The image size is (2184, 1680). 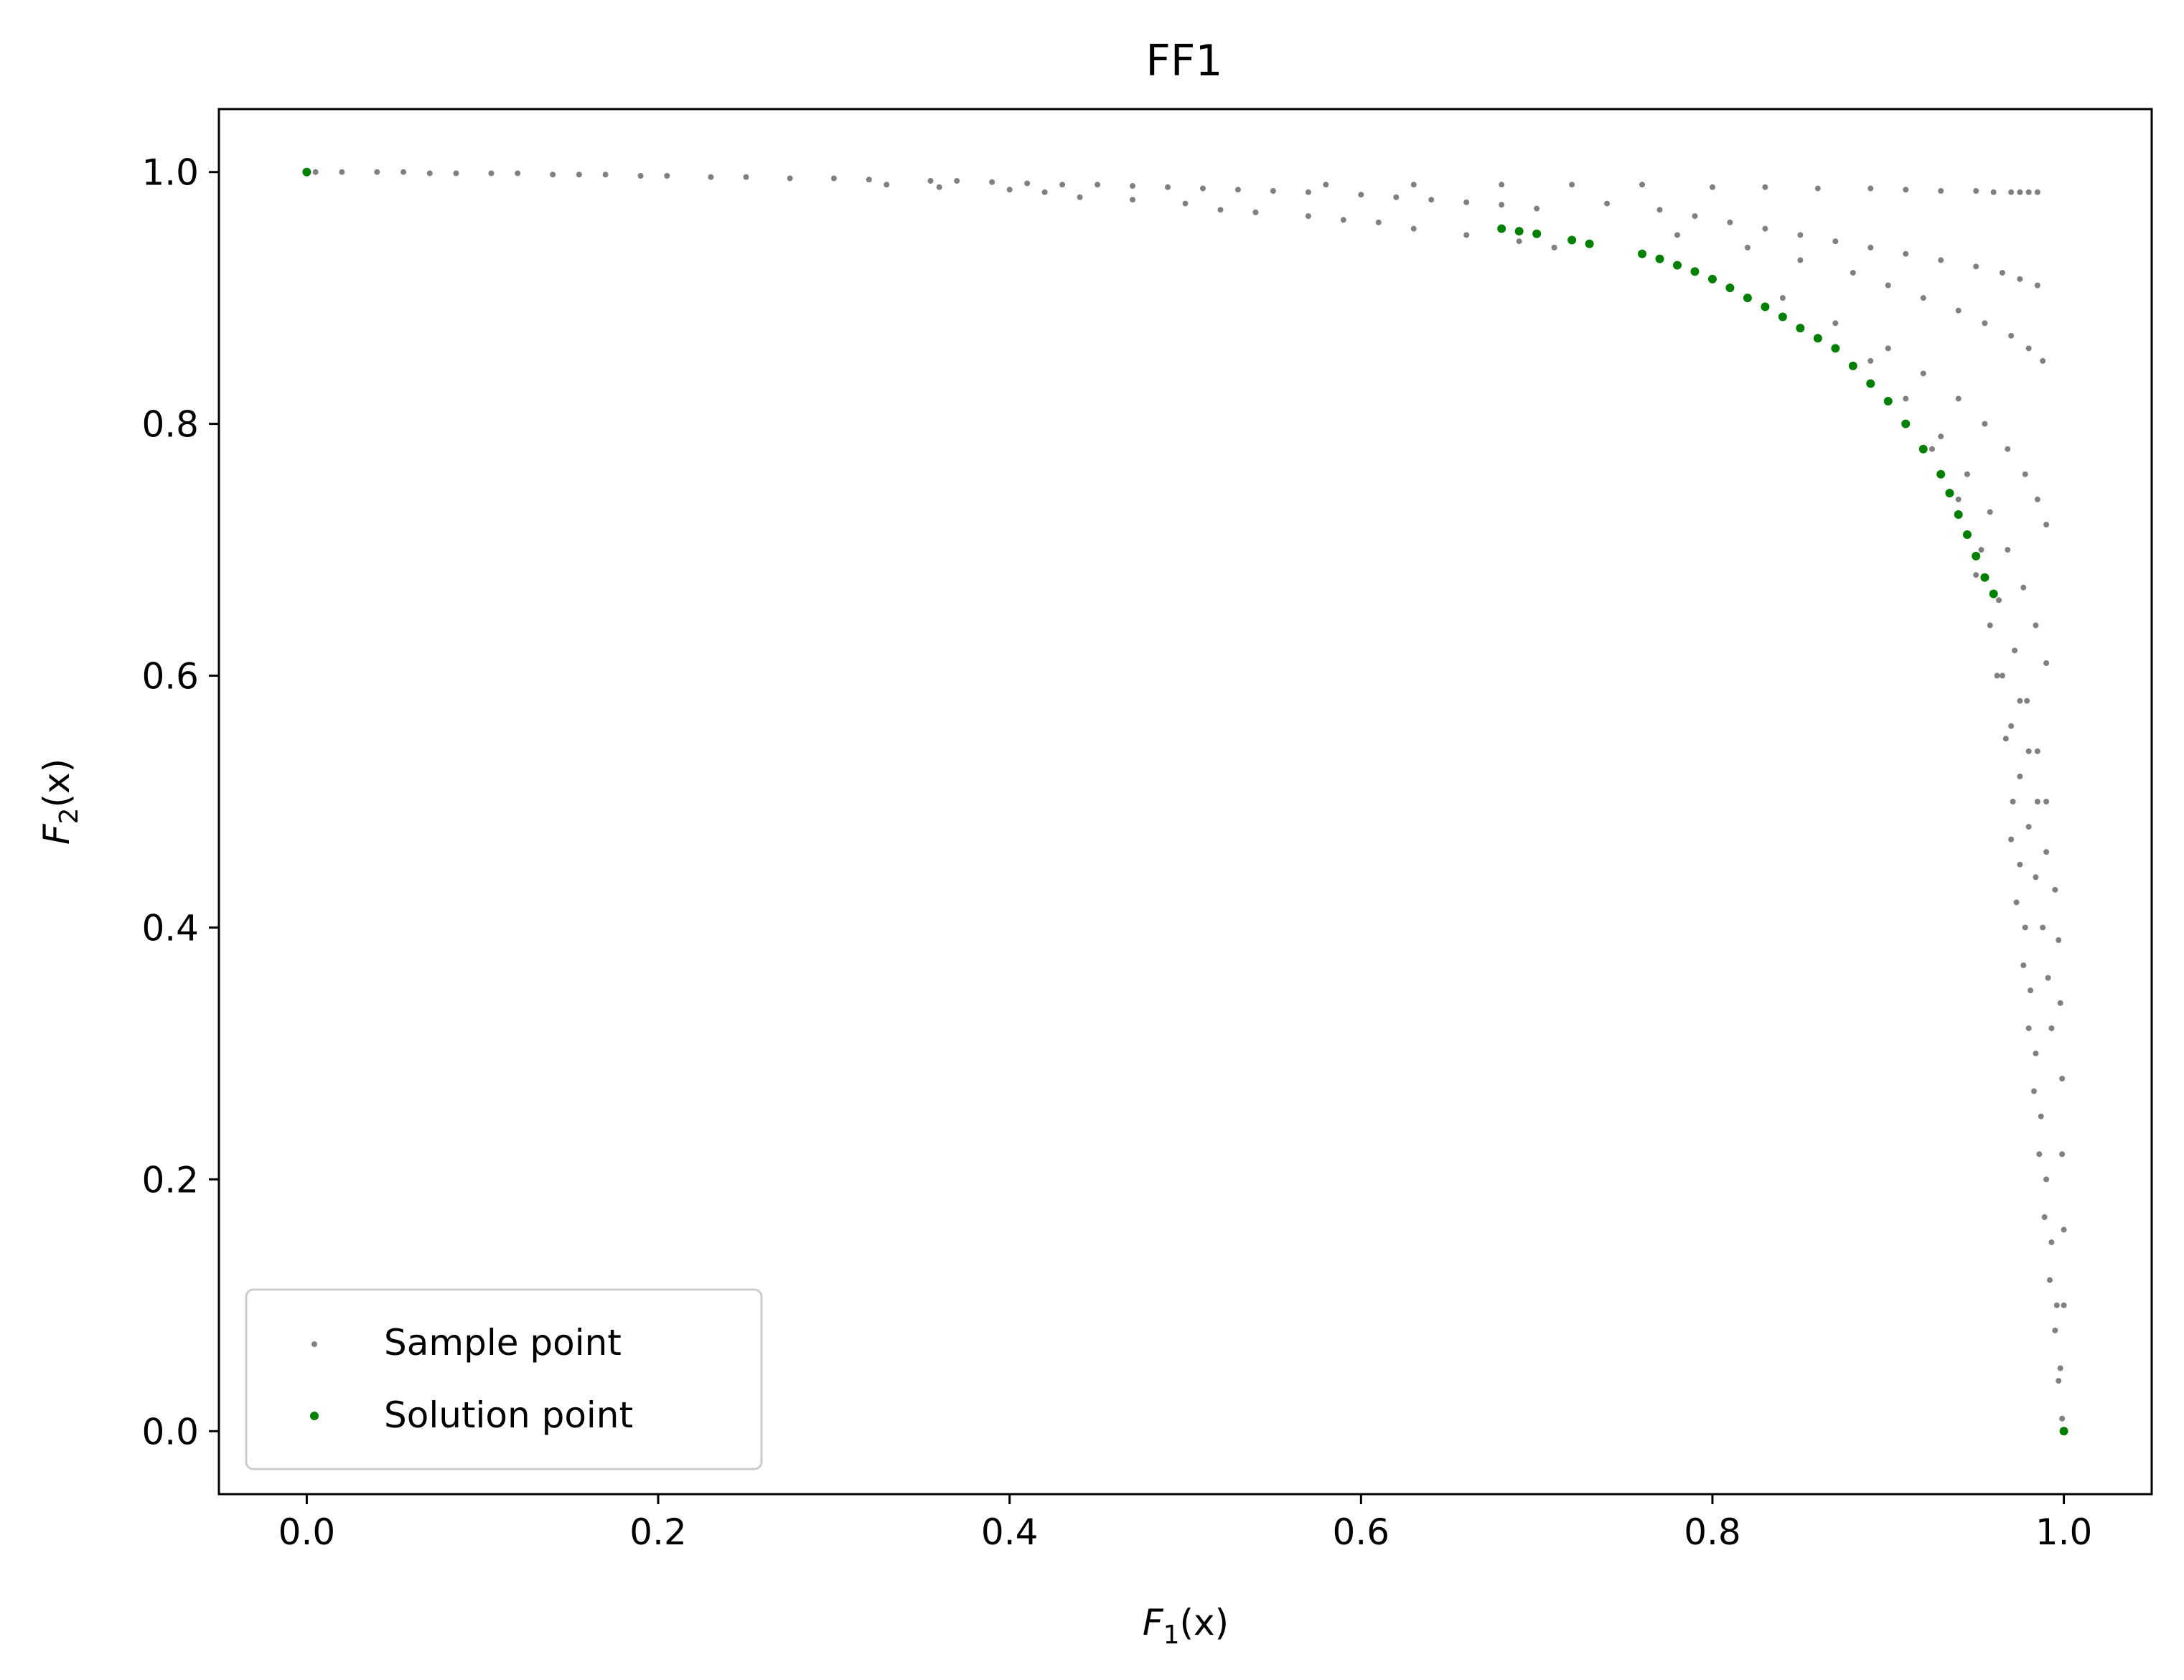 What do you see at coordinates (170, 677) in the screenshot?
I see `y-tick-label: 0.6` at bounding box center [170, 677].